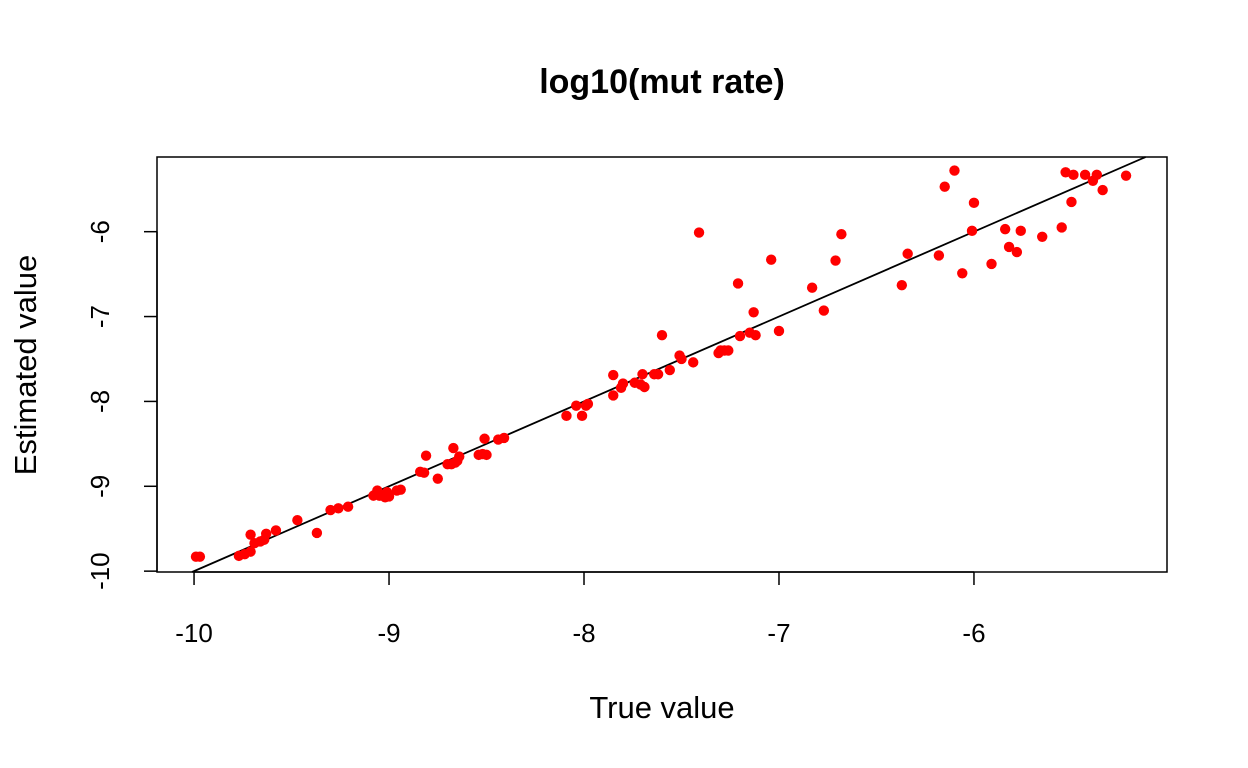  I want to click on y-tick-label: -8, so click(100, 401).